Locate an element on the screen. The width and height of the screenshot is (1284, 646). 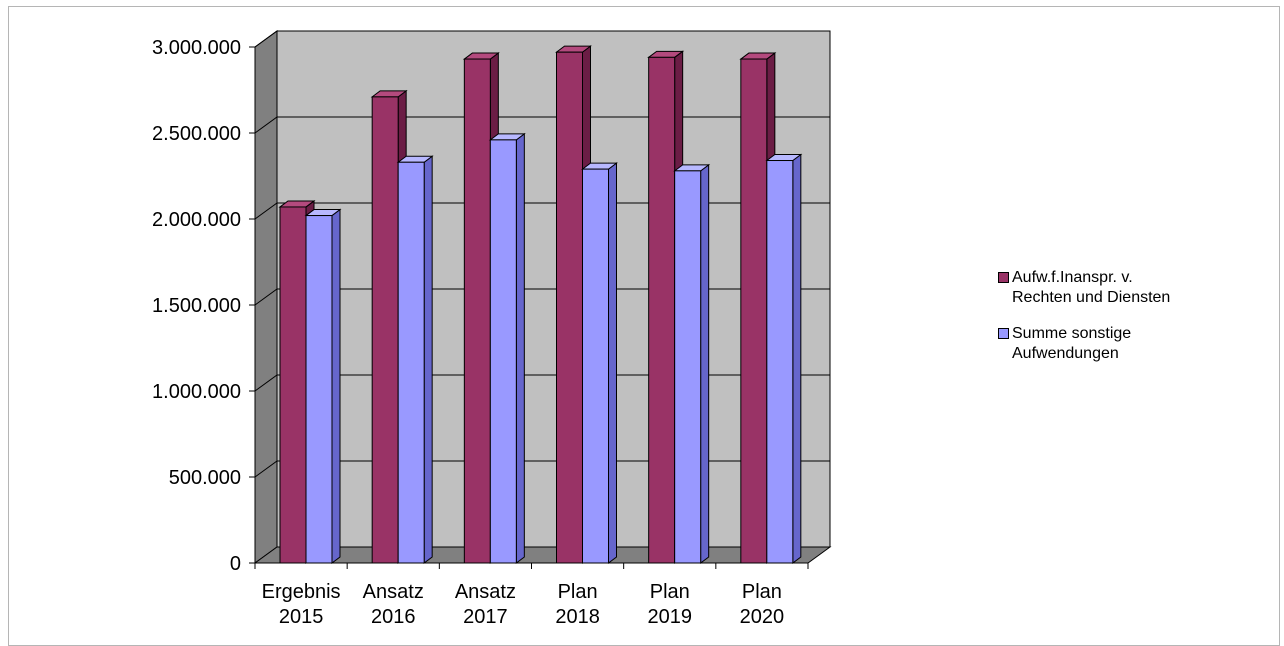
bar-2-3-side is located at coordinates (520, 348).